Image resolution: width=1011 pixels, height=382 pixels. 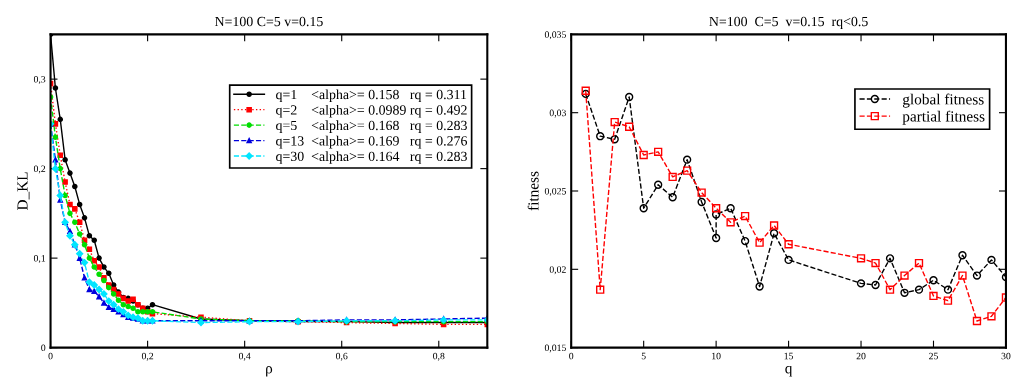 What do you see at coordinates (788, 22) in the screenshot?
I see `chart-title: N=100 C=5 v=0.15 rq<0.5` at bounding box center [788, 22].